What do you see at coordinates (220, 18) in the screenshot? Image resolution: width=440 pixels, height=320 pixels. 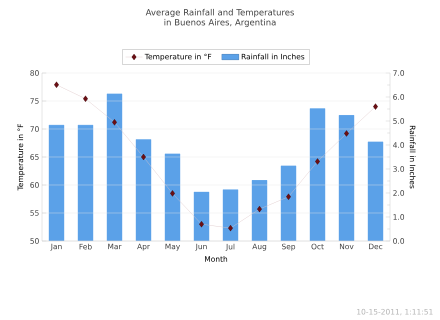 I see `chart-title: Average Rainfall and Temperatures in Buenos Aires, Argentina` at bounding box center [220, 18].